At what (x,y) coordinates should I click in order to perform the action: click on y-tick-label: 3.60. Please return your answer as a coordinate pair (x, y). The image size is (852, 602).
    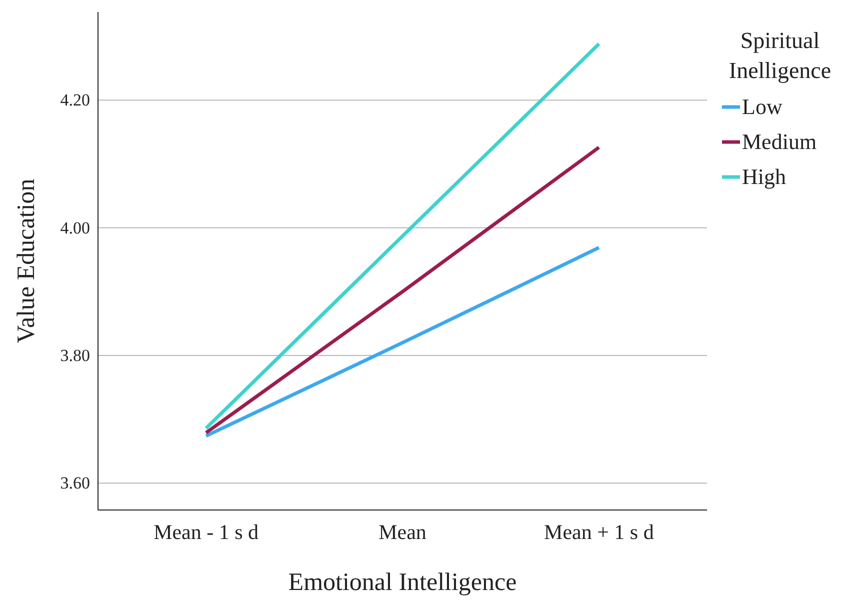
    Looking at the image, I should click on (75, 483).